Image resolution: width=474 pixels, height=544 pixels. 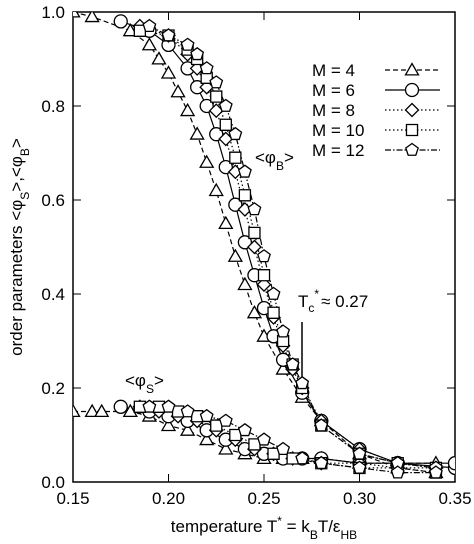 What do you see at coordinates (53, 12) in the screenshot?
I see `y-tick-label: 1.0` at bounding box center [53, 12].